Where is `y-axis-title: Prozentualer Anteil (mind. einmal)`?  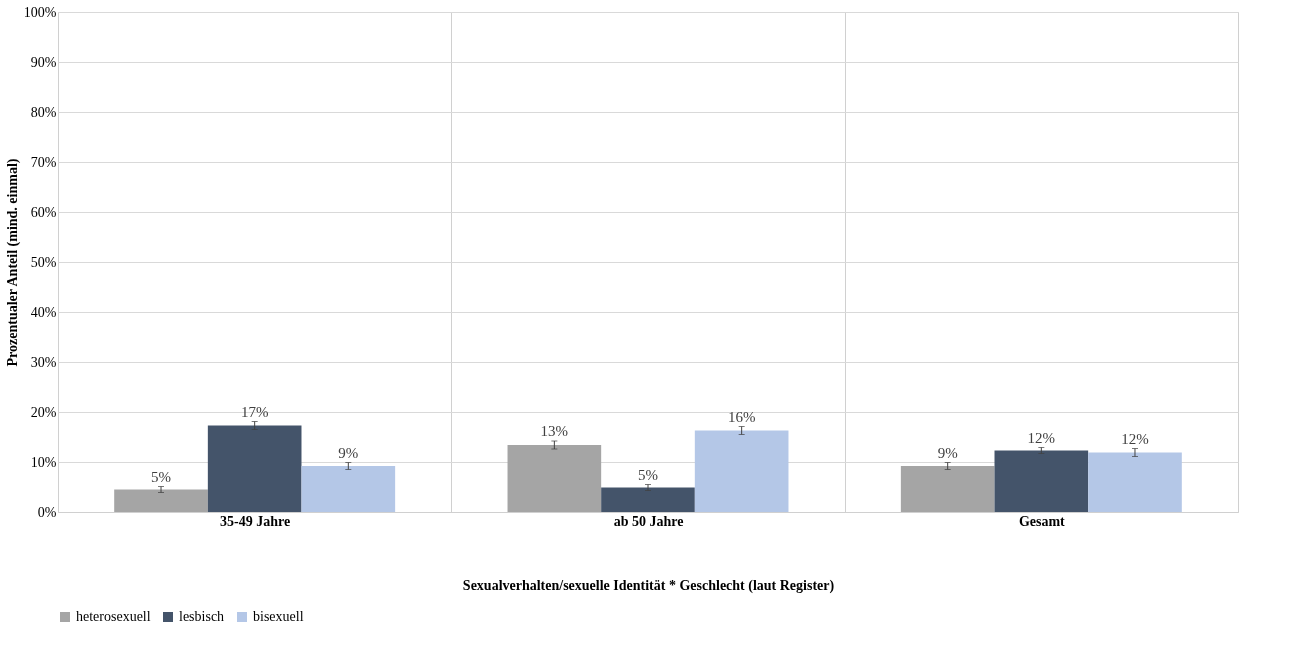 y-axis-title: Prozentualer Anteil (mind. einmal) is located at coordinates (12, 262).